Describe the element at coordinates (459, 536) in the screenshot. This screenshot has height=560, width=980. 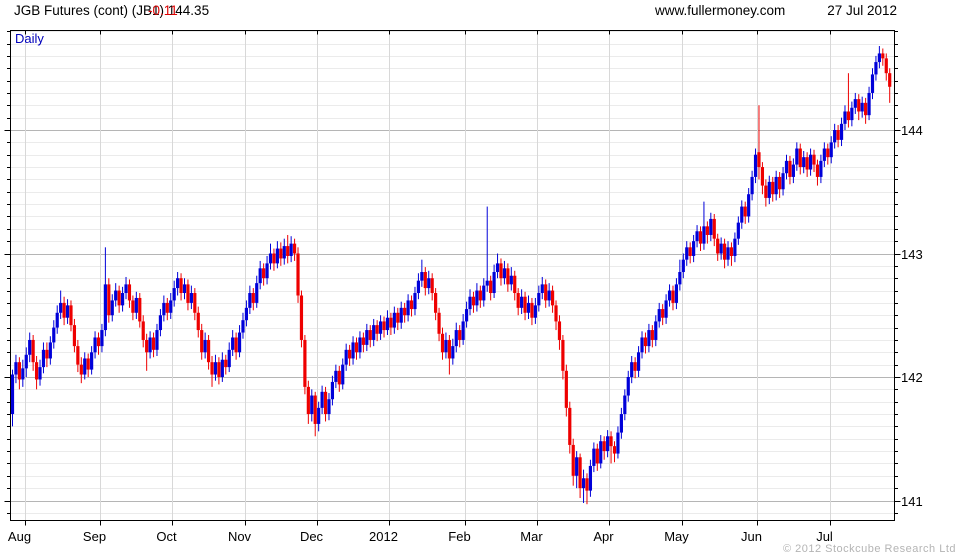
I see `time-axis-label: Feb` at that location.